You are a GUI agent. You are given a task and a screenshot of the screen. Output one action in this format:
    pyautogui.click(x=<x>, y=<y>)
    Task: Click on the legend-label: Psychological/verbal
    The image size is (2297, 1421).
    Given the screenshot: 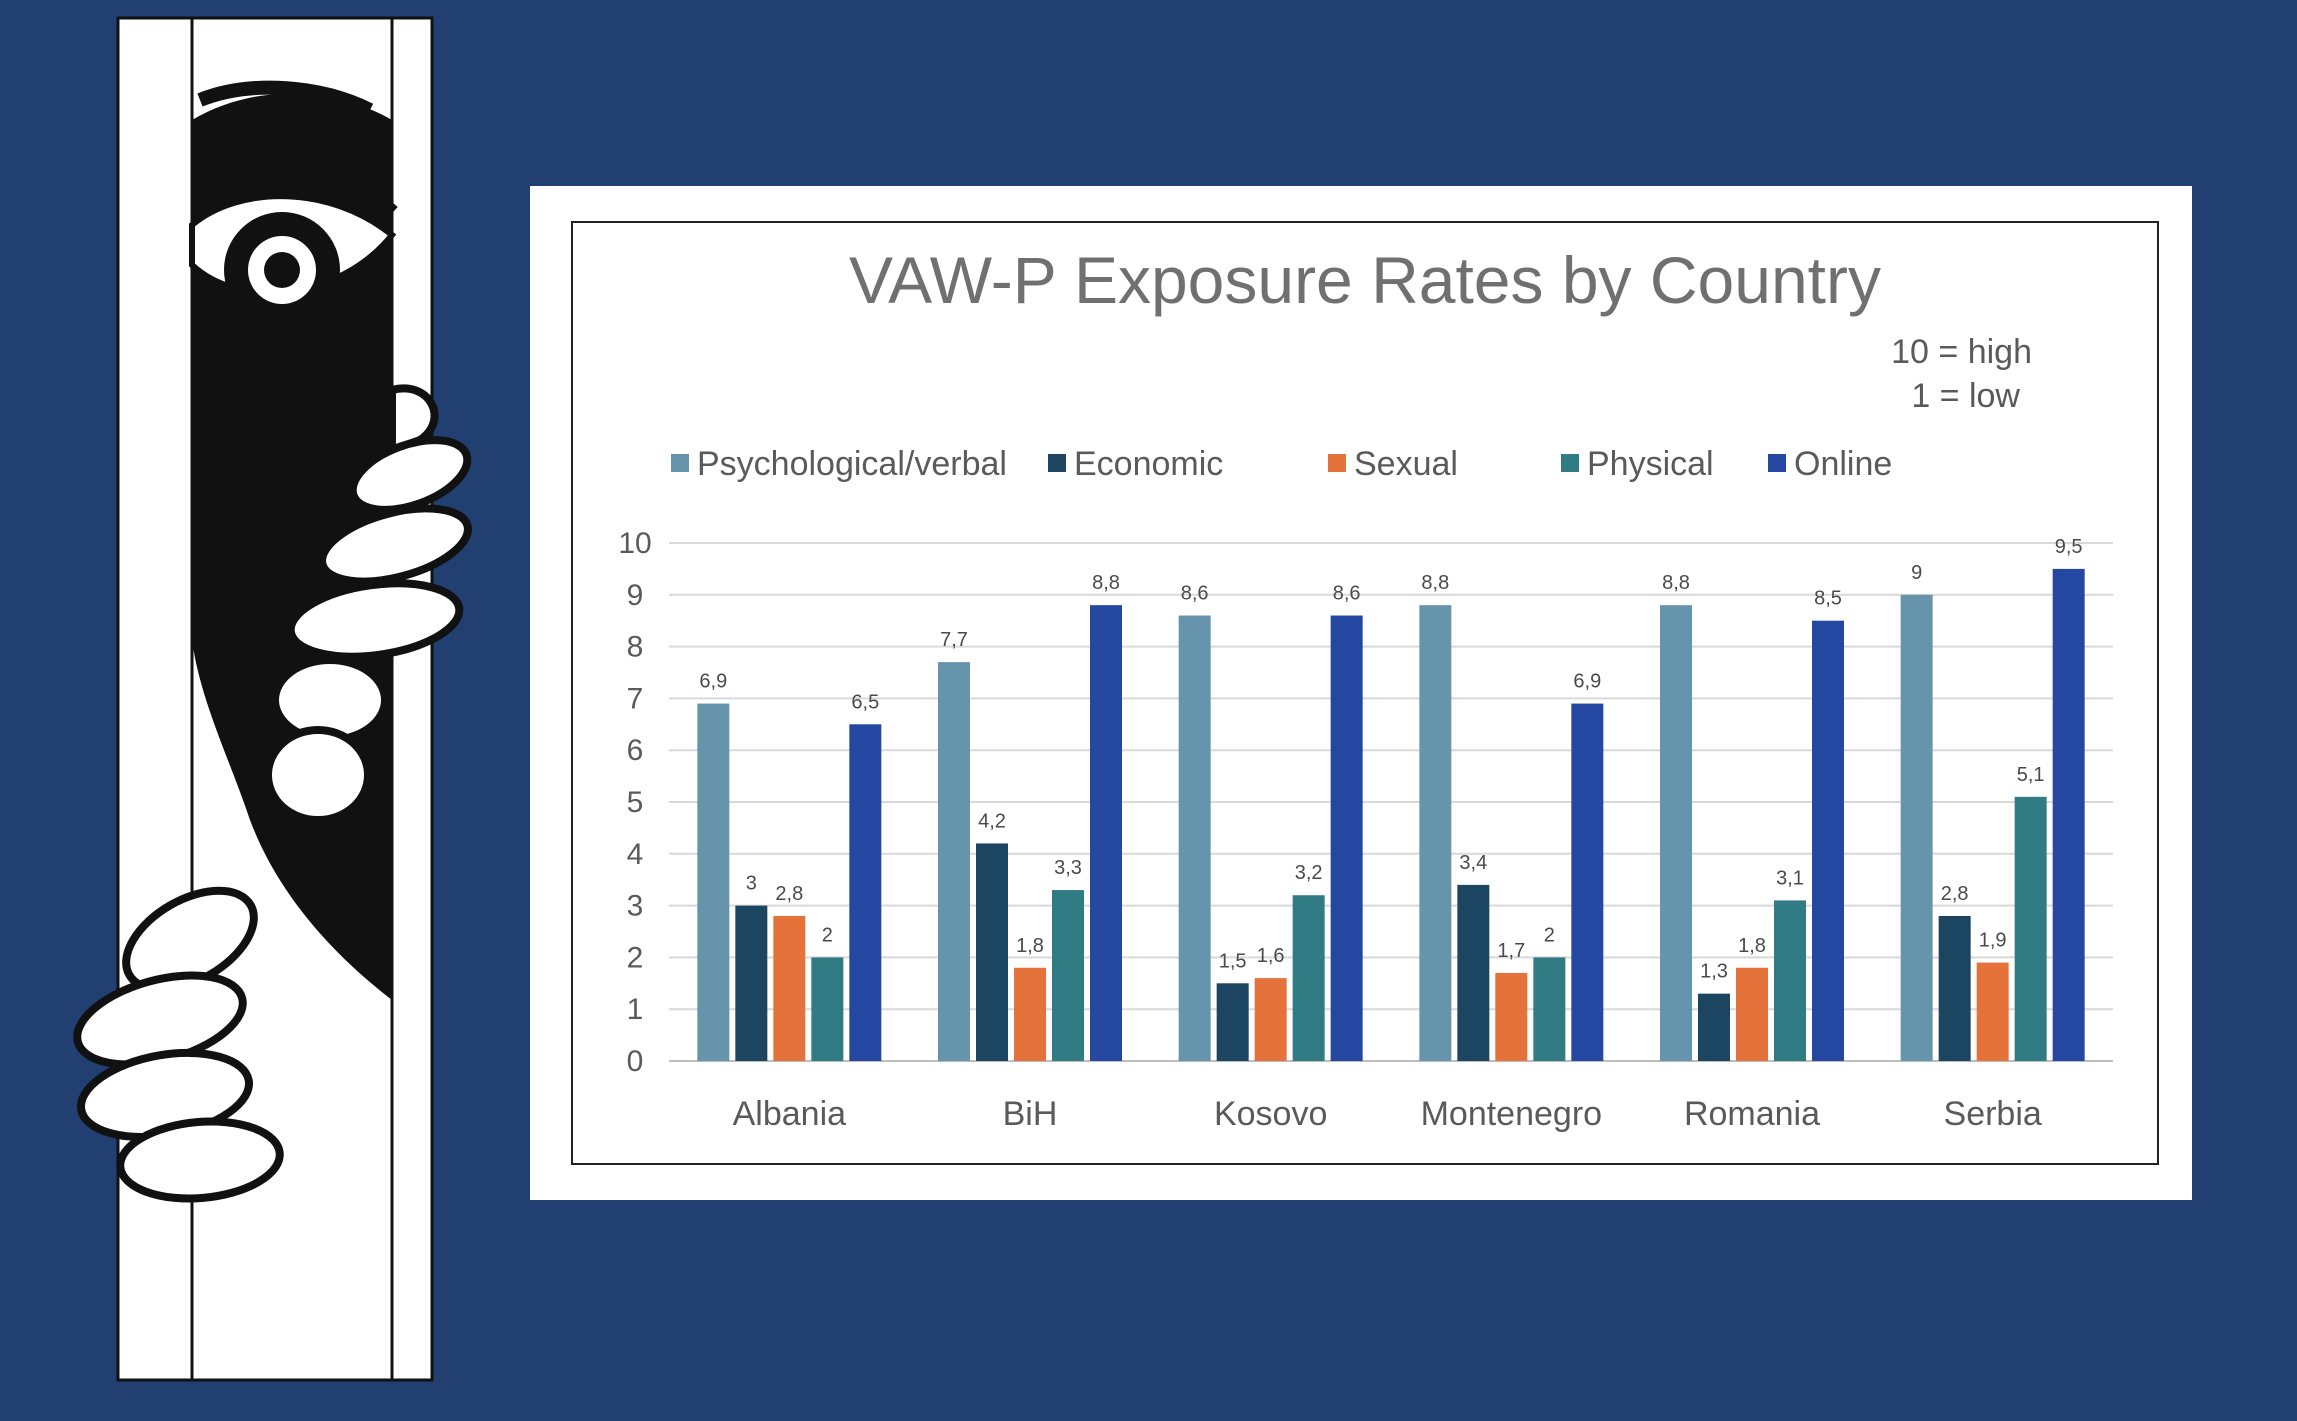 What is the action you would take?
    pyautogui.click(x=852, y=464)
    